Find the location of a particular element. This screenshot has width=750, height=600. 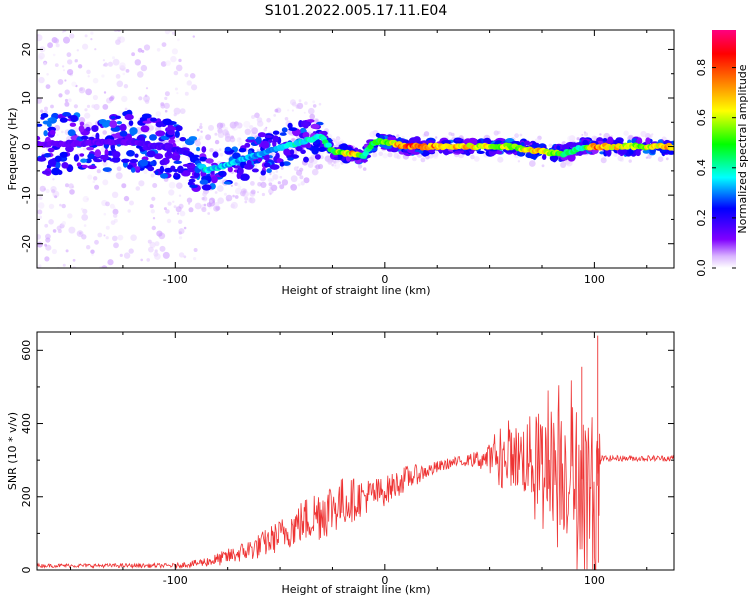

figure-title: S101.2022.005.17.11.E04 is located at coordinates (356, 11).